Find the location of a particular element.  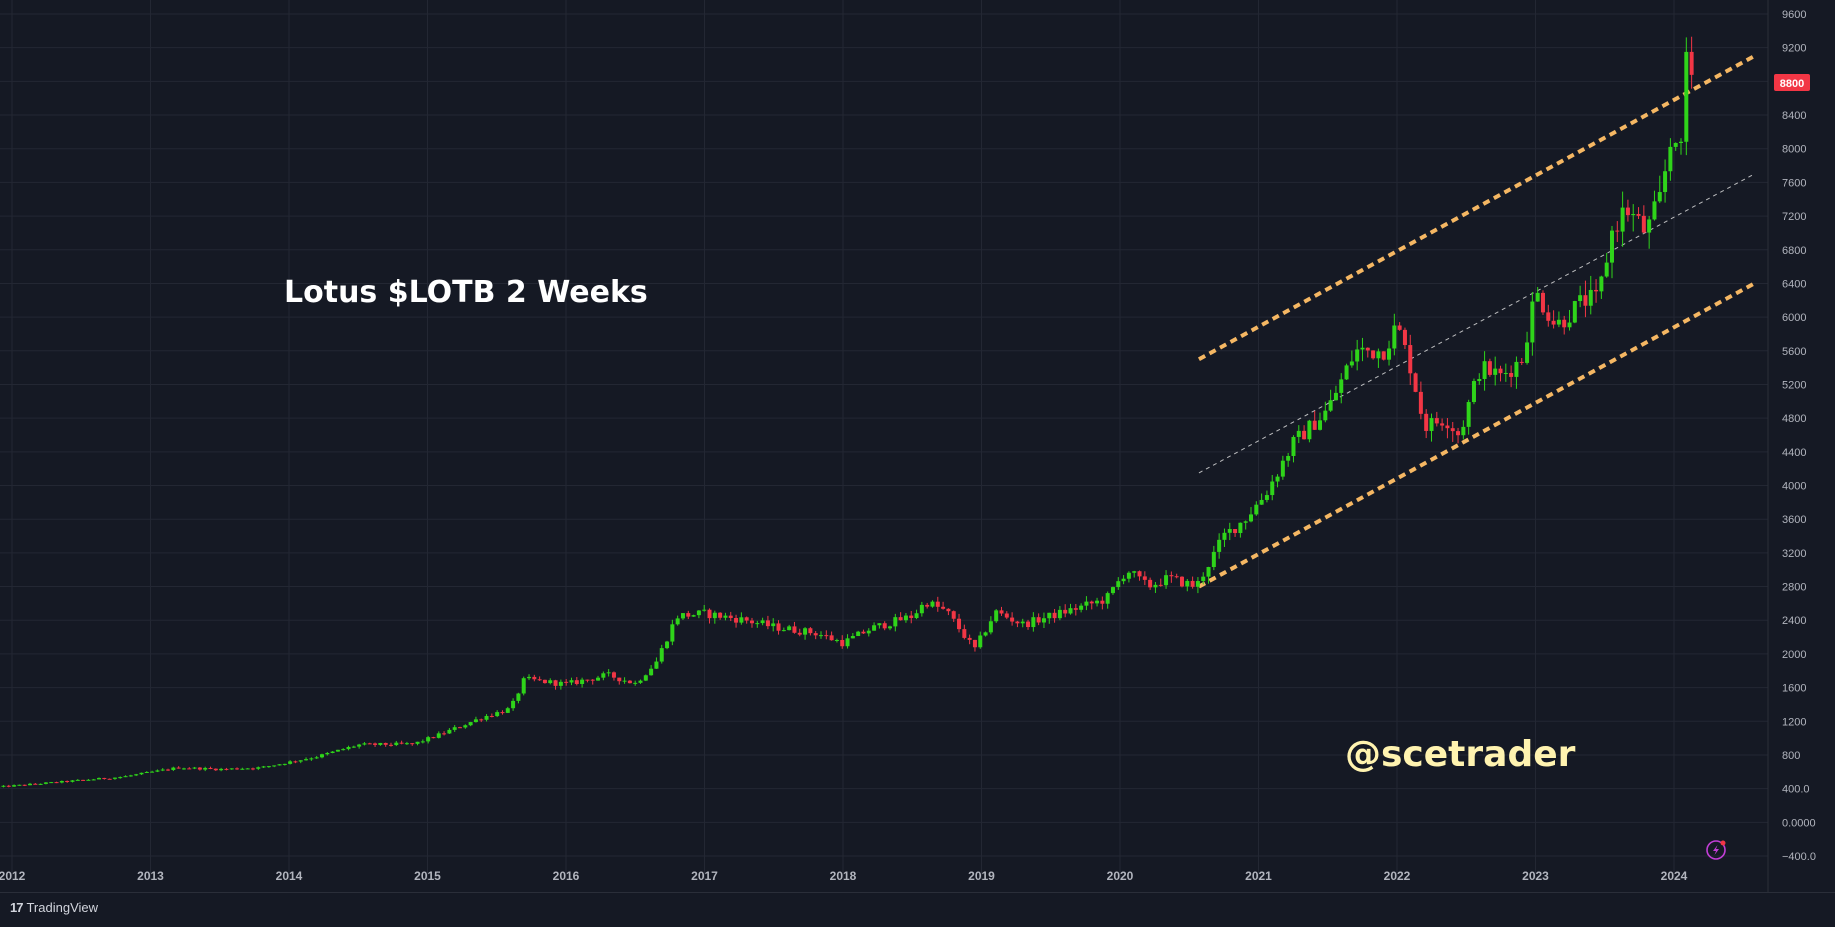

time-tick-label: 2021 is located at coordinates (1258, 876).